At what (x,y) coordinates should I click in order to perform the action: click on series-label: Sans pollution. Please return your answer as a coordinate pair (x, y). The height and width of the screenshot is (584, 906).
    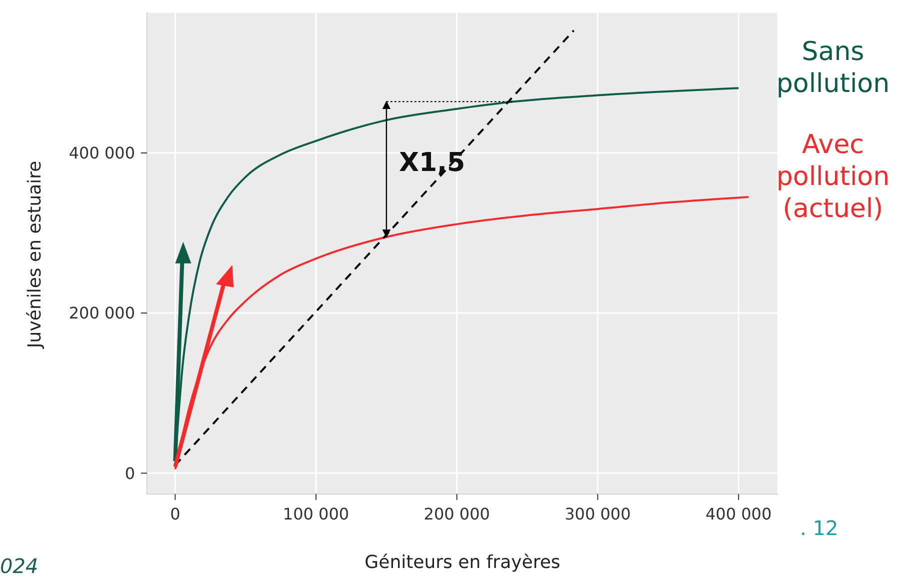
    Looking at the image, I should click on (833, 68).